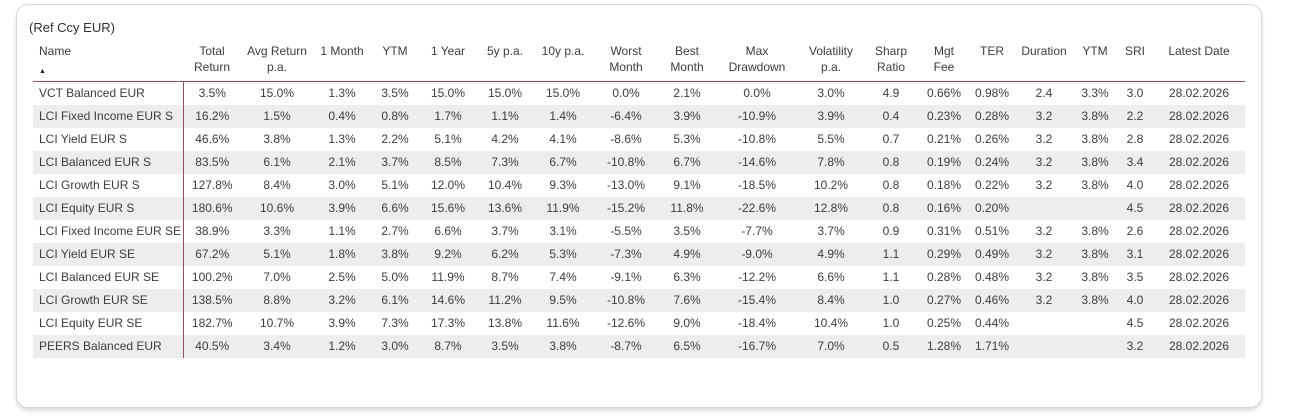  Describe the element at coordinates (891, 208) in the screenshot. I see `cell-sharp-ratio: 0.8` at that location.